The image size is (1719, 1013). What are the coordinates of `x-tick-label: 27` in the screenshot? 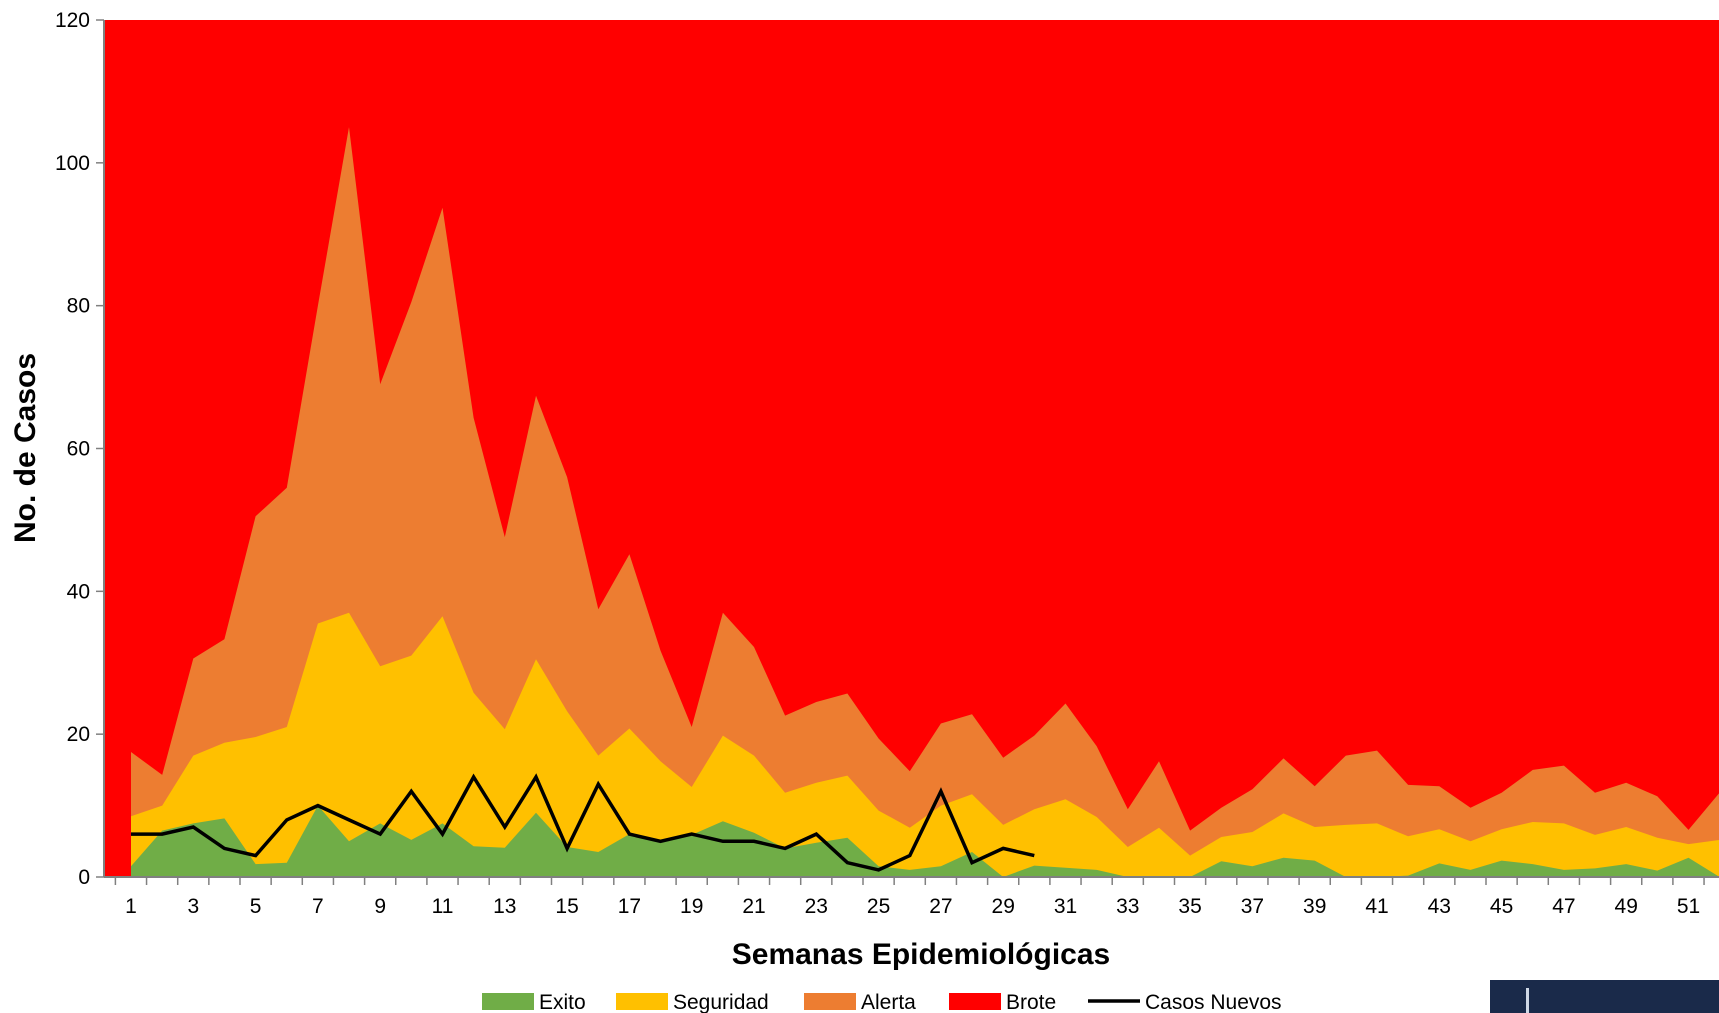 It's located at (940, 906).